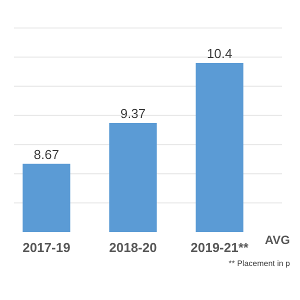 The width and height of the screenshot is (300, 300). What do you see at coordinates (277, 240) in the screenshot?
I see `text: AVG` at bounding box center [277, 240].